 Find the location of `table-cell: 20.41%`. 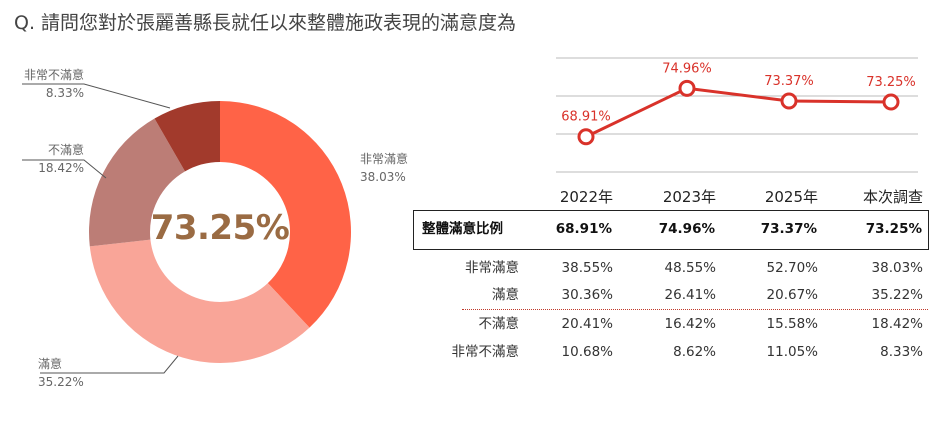

table-cell: 20.41% is located at coordinates (587, 324).